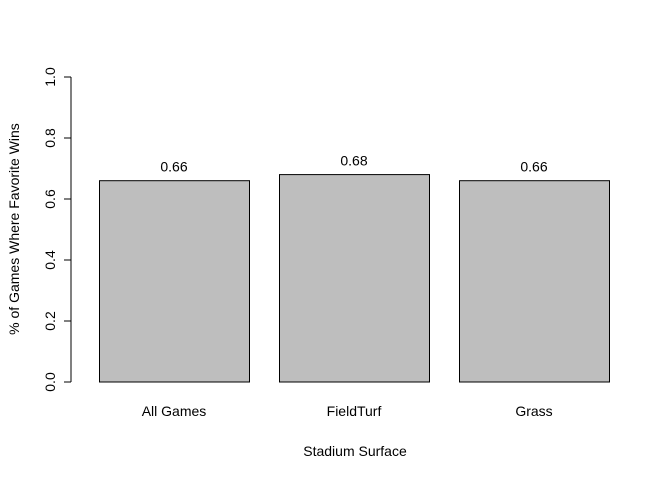 This screenshot has width=672, height=485. I want to click on x-tick-label: FieldTurf, so click(354, 411).